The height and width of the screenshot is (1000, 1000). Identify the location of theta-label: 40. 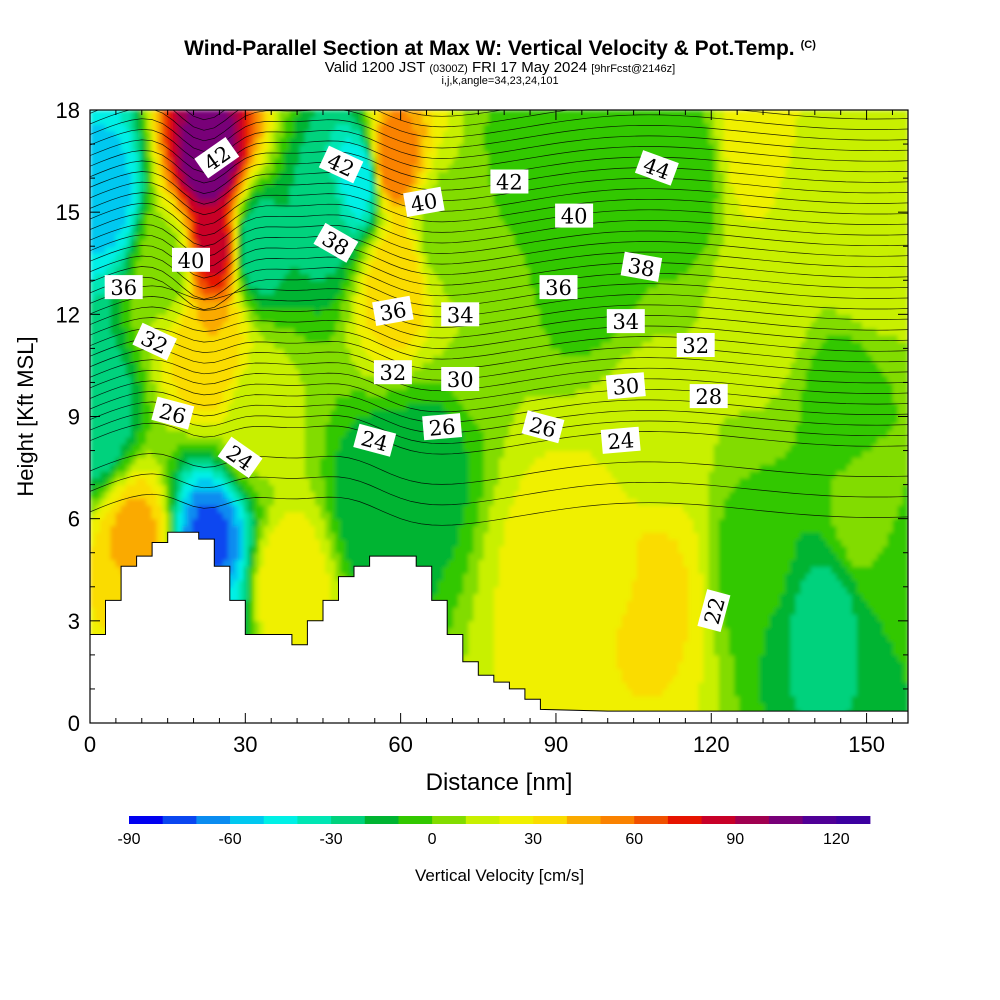
(191, 260).